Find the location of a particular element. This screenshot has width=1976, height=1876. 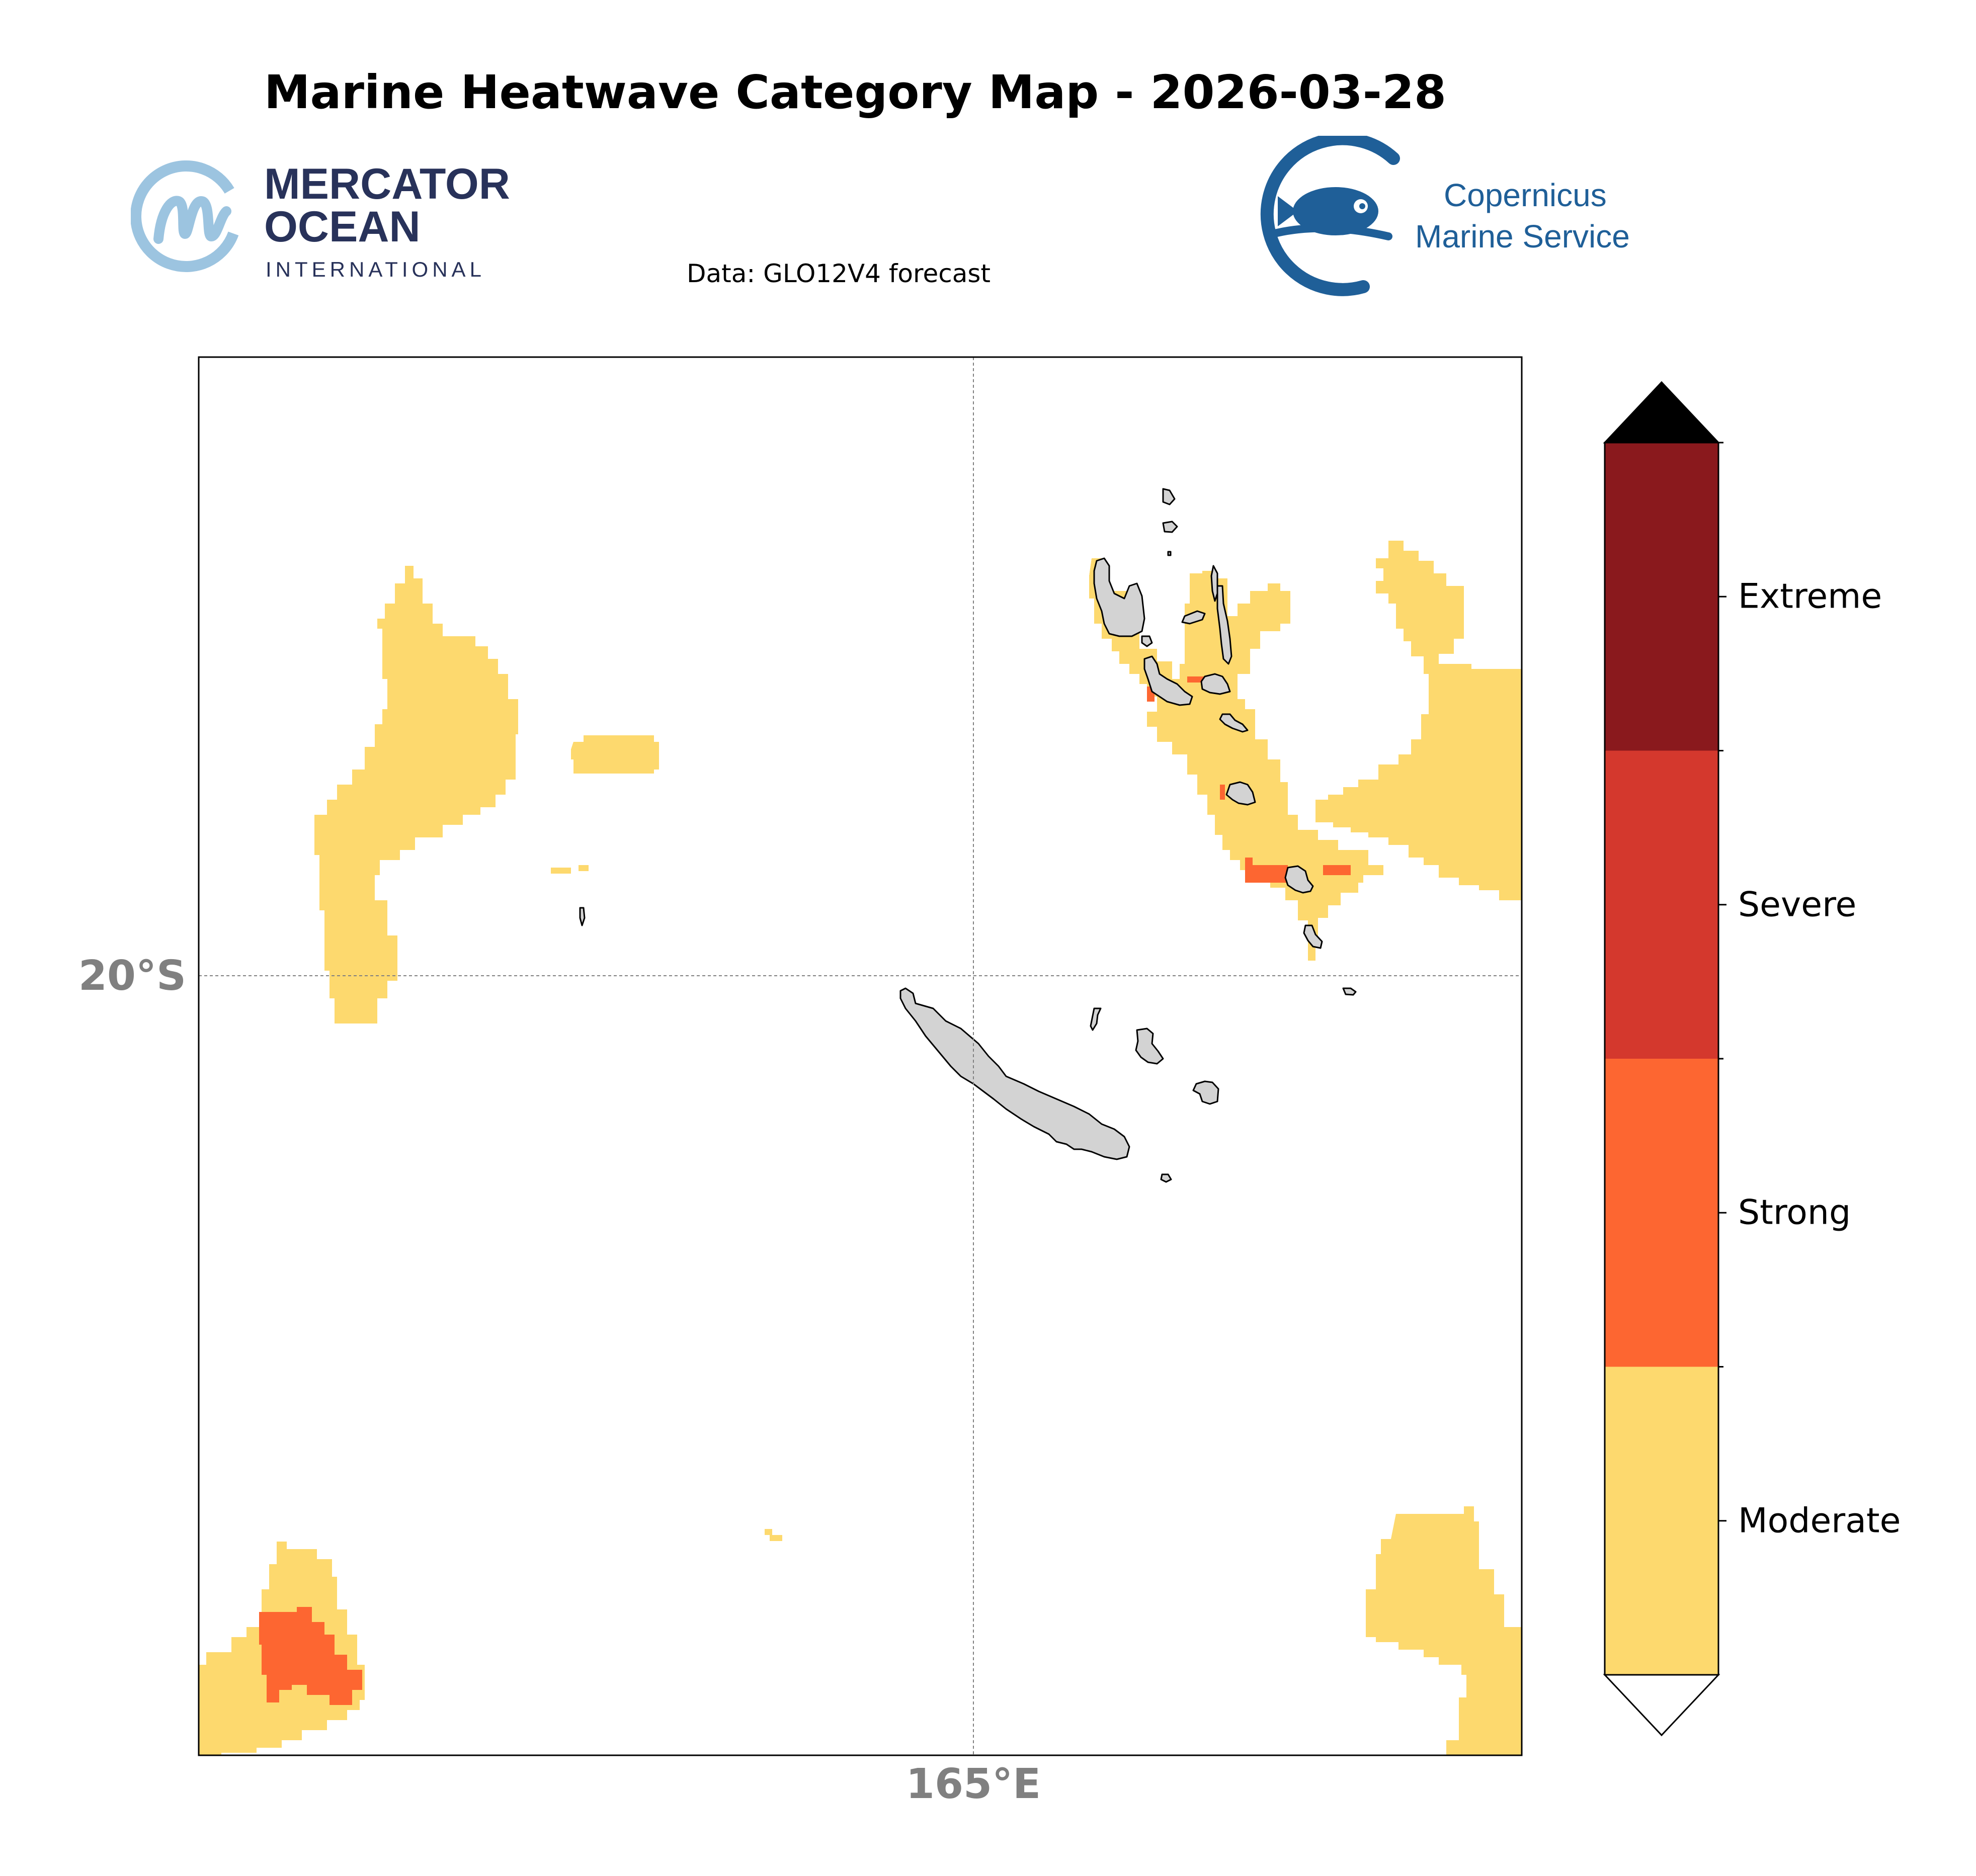

colorbar-label-moderate: Moderate is located at coordinates (1819, 1521).